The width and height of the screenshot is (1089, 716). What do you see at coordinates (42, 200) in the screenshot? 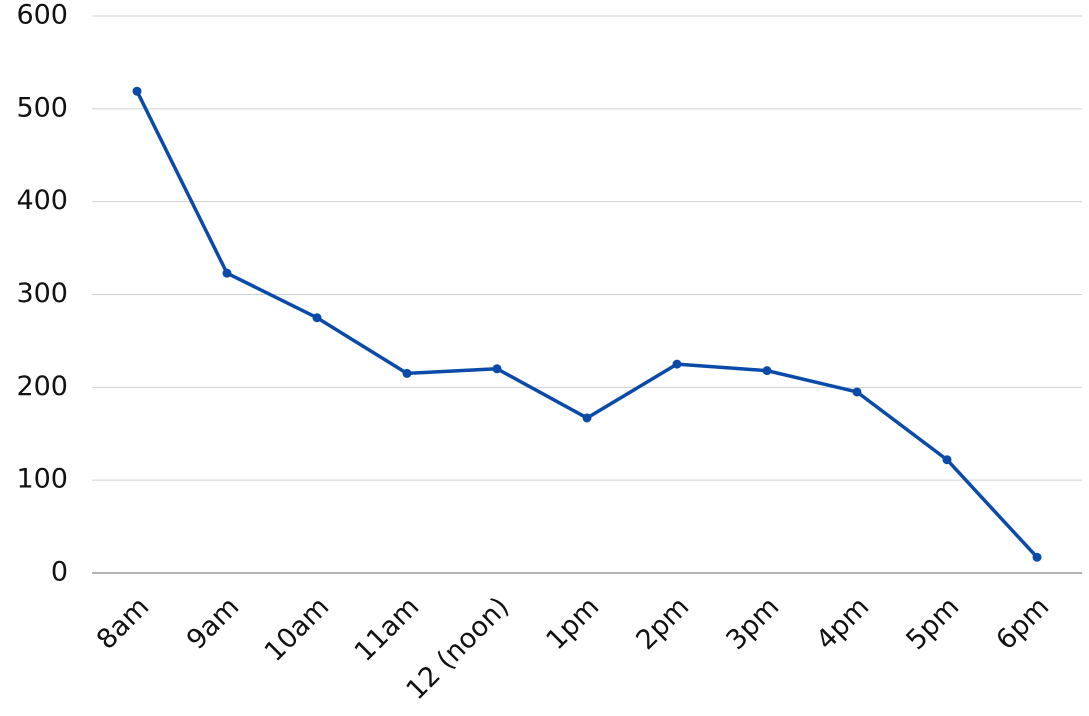
I see `y-tick-label: 400` at bounding box center [42, 200].